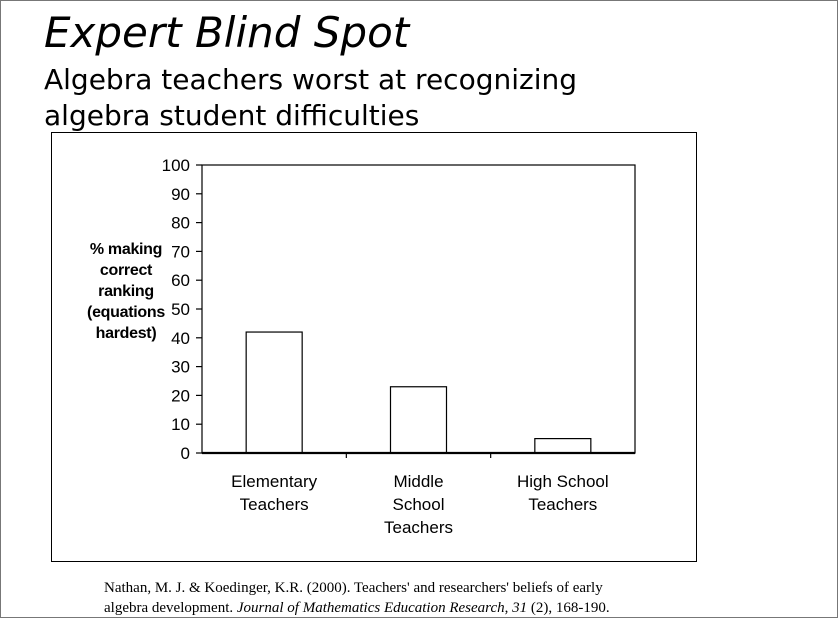 Image resolution: width=838 pixels, height=618 pixels. What do you see at coordinates (170, 608) in the screenshot?
I see `citation-prefix: algebra development.` at bounding box center [170, 608].